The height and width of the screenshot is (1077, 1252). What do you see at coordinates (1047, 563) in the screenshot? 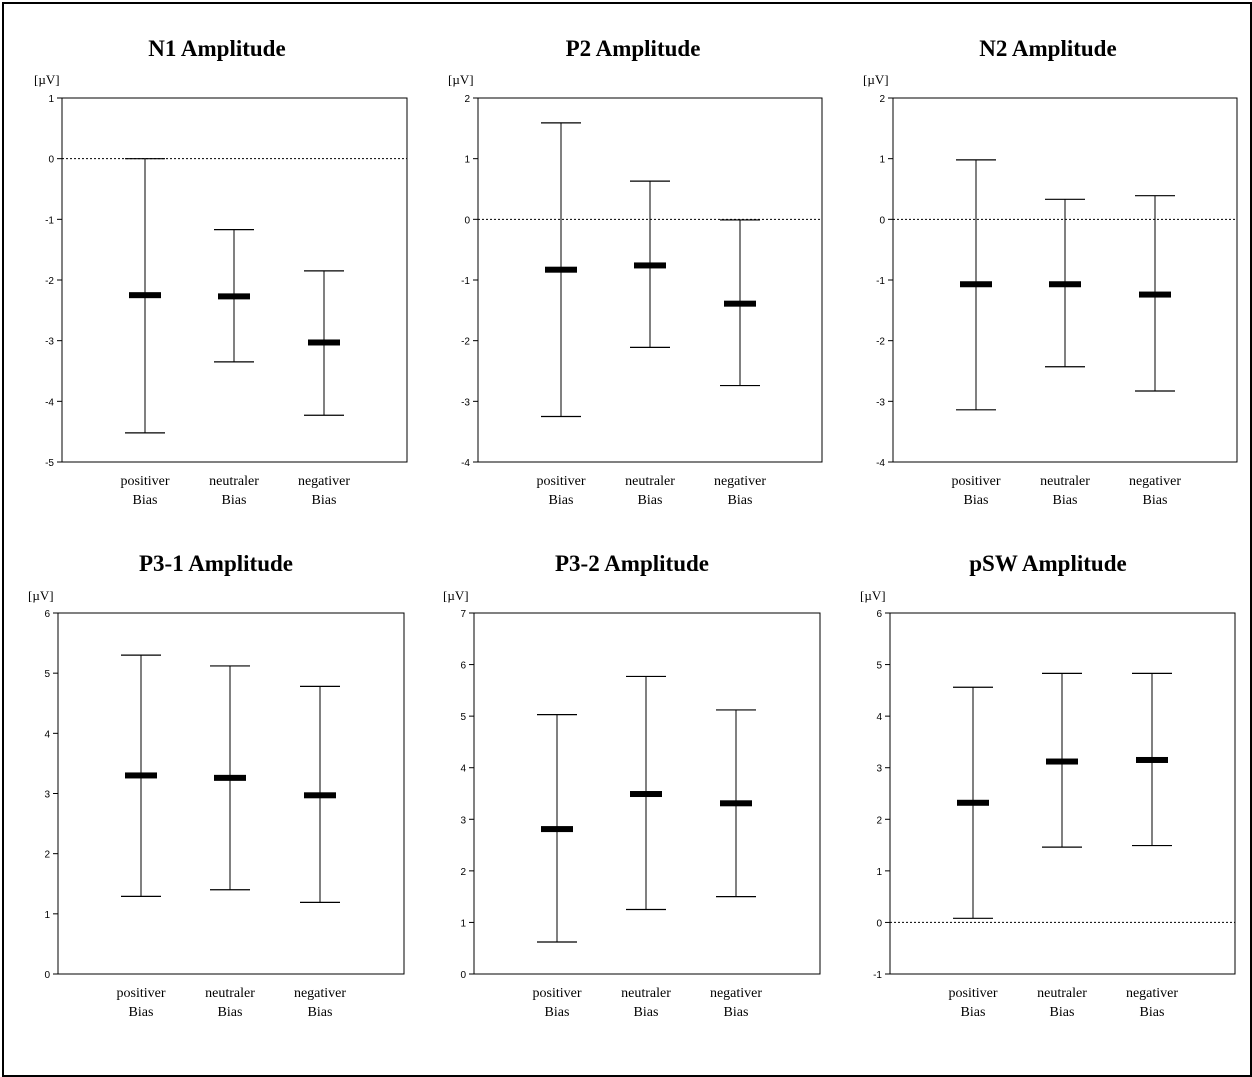
I see `chart-title: pSW Amplitude` at bounding box center [1047, 563].